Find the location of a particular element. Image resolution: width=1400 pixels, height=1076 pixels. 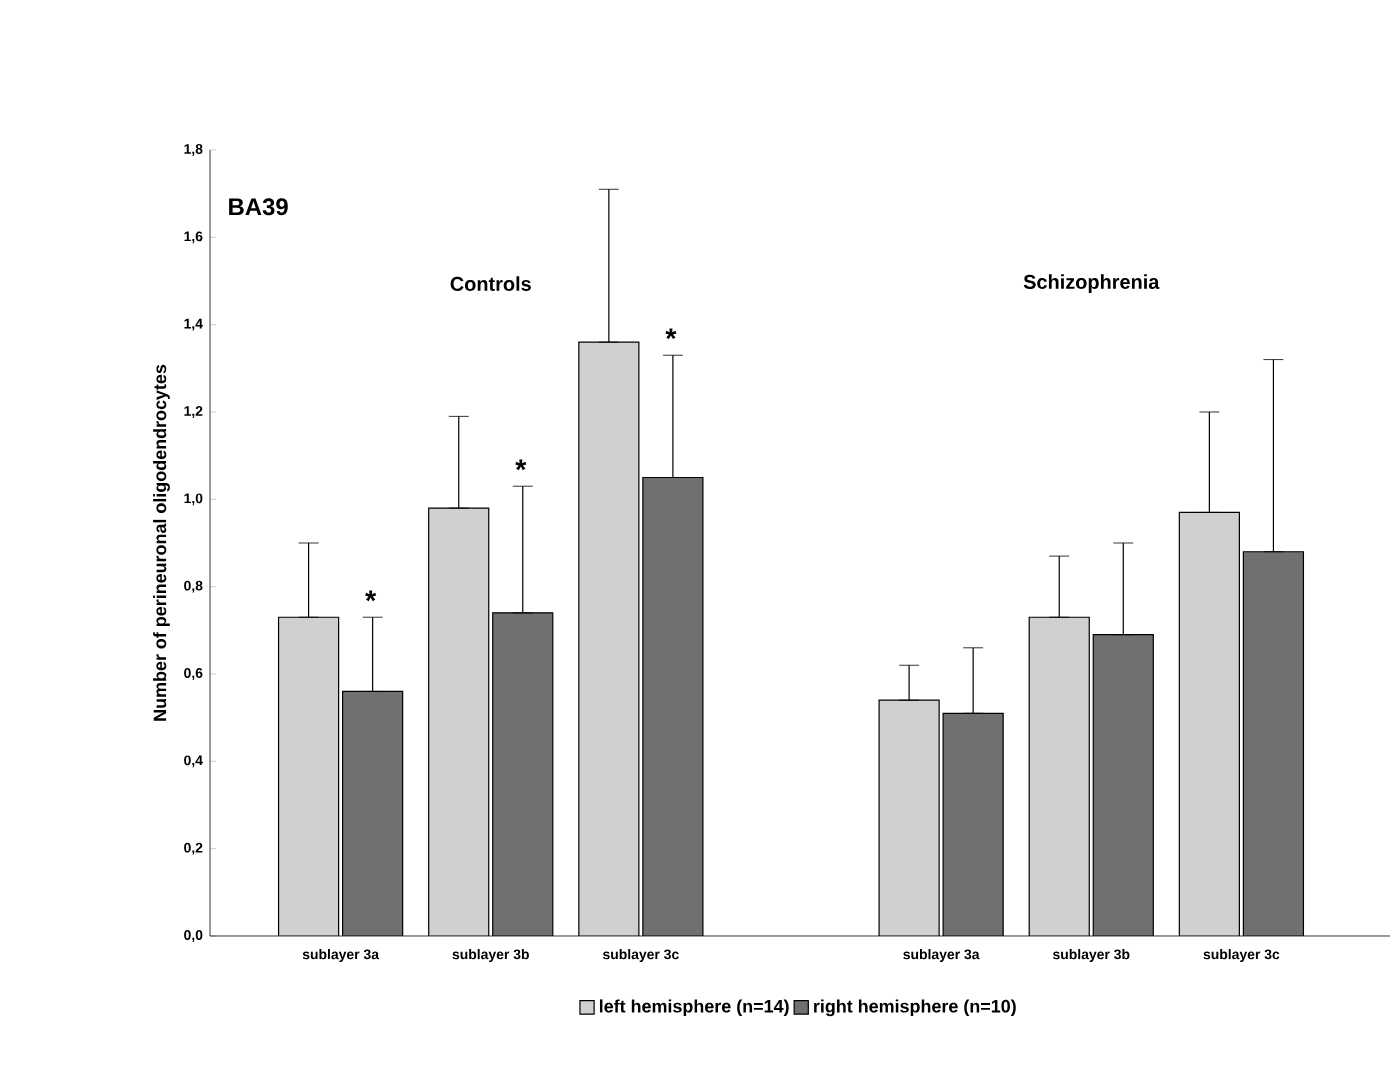

legend-label: left hemisphere (n=14) is located at coordinates (694, 1008).